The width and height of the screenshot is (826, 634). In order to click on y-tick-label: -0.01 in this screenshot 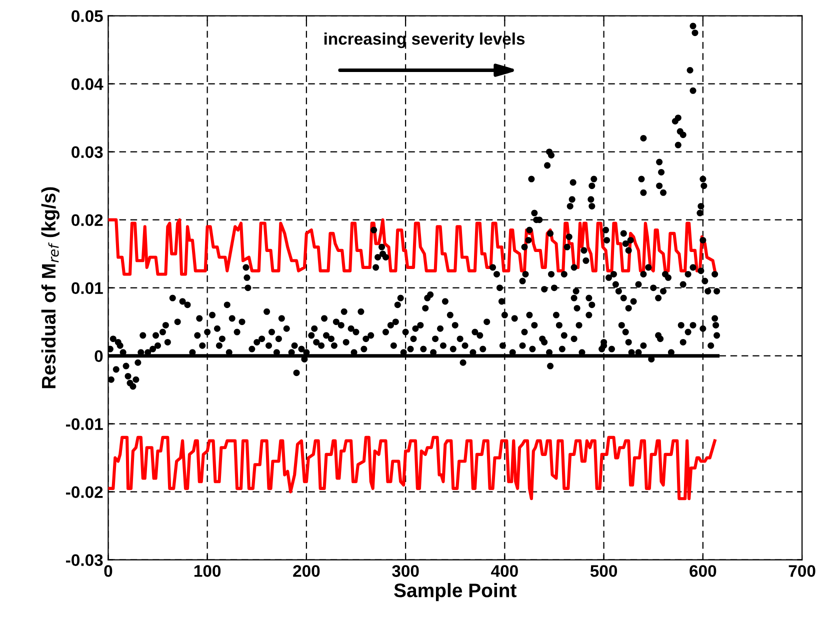, I will do `click(84, 424)`.